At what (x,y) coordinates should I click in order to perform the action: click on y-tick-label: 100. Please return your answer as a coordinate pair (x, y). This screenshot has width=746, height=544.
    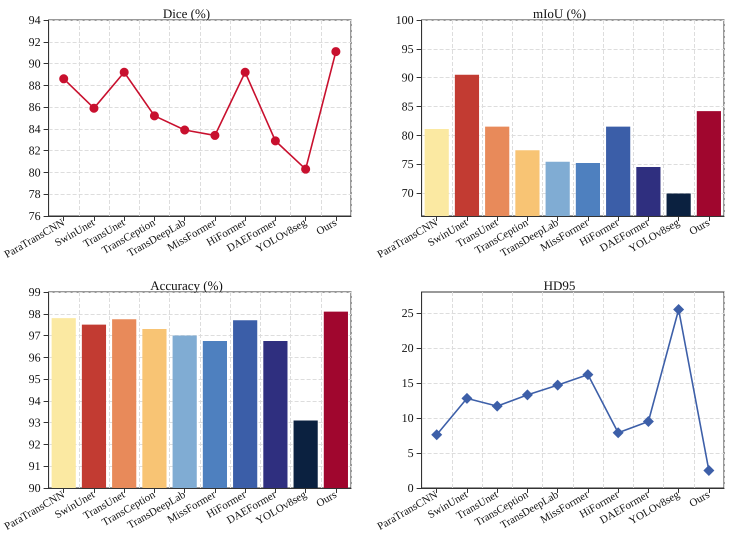
    Looking at the image, I should click on (405, 20).